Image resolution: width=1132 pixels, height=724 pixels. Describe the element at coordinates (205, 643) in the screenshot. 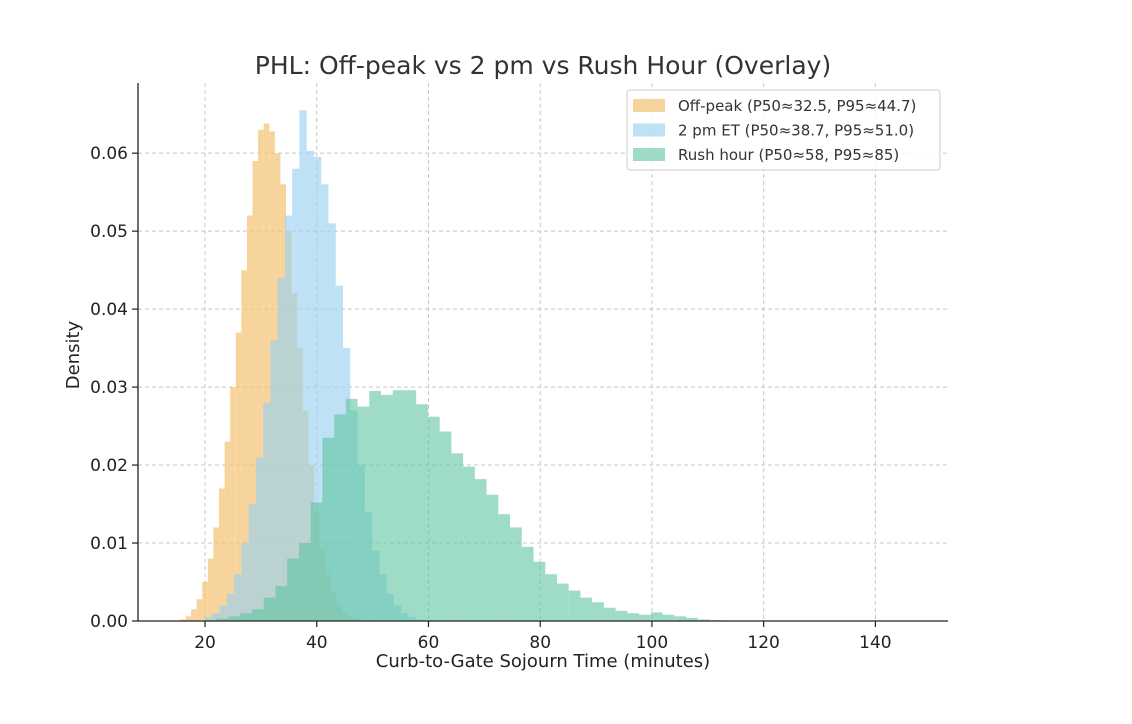

I see `x-tick-label: 20` at that location.